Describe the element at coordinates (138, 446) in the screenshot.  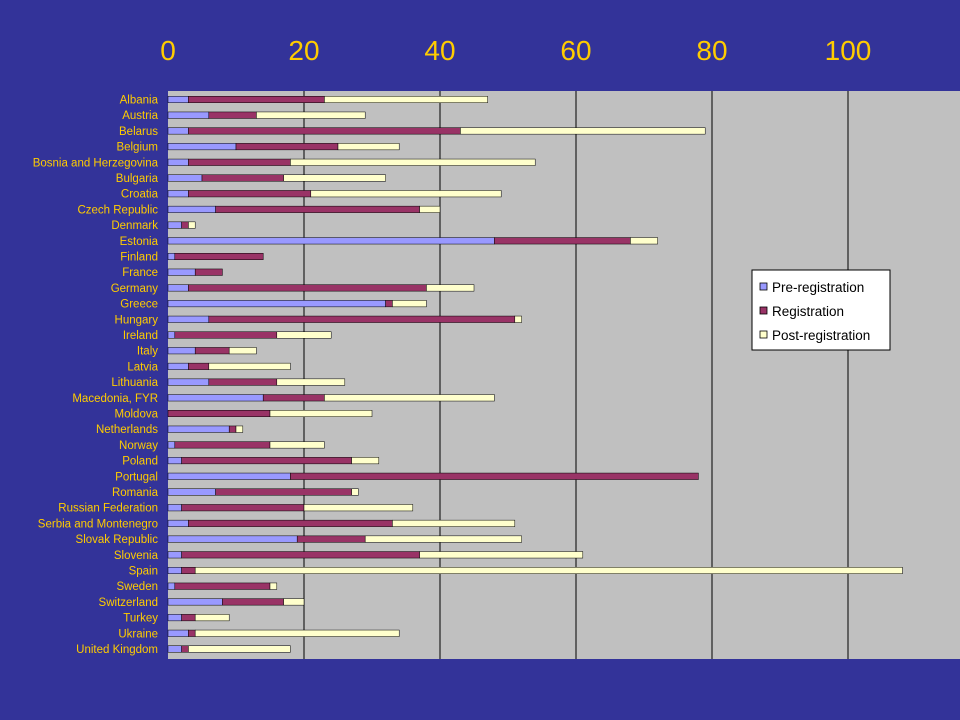
I see `category-label-norway: Norway` at that location.